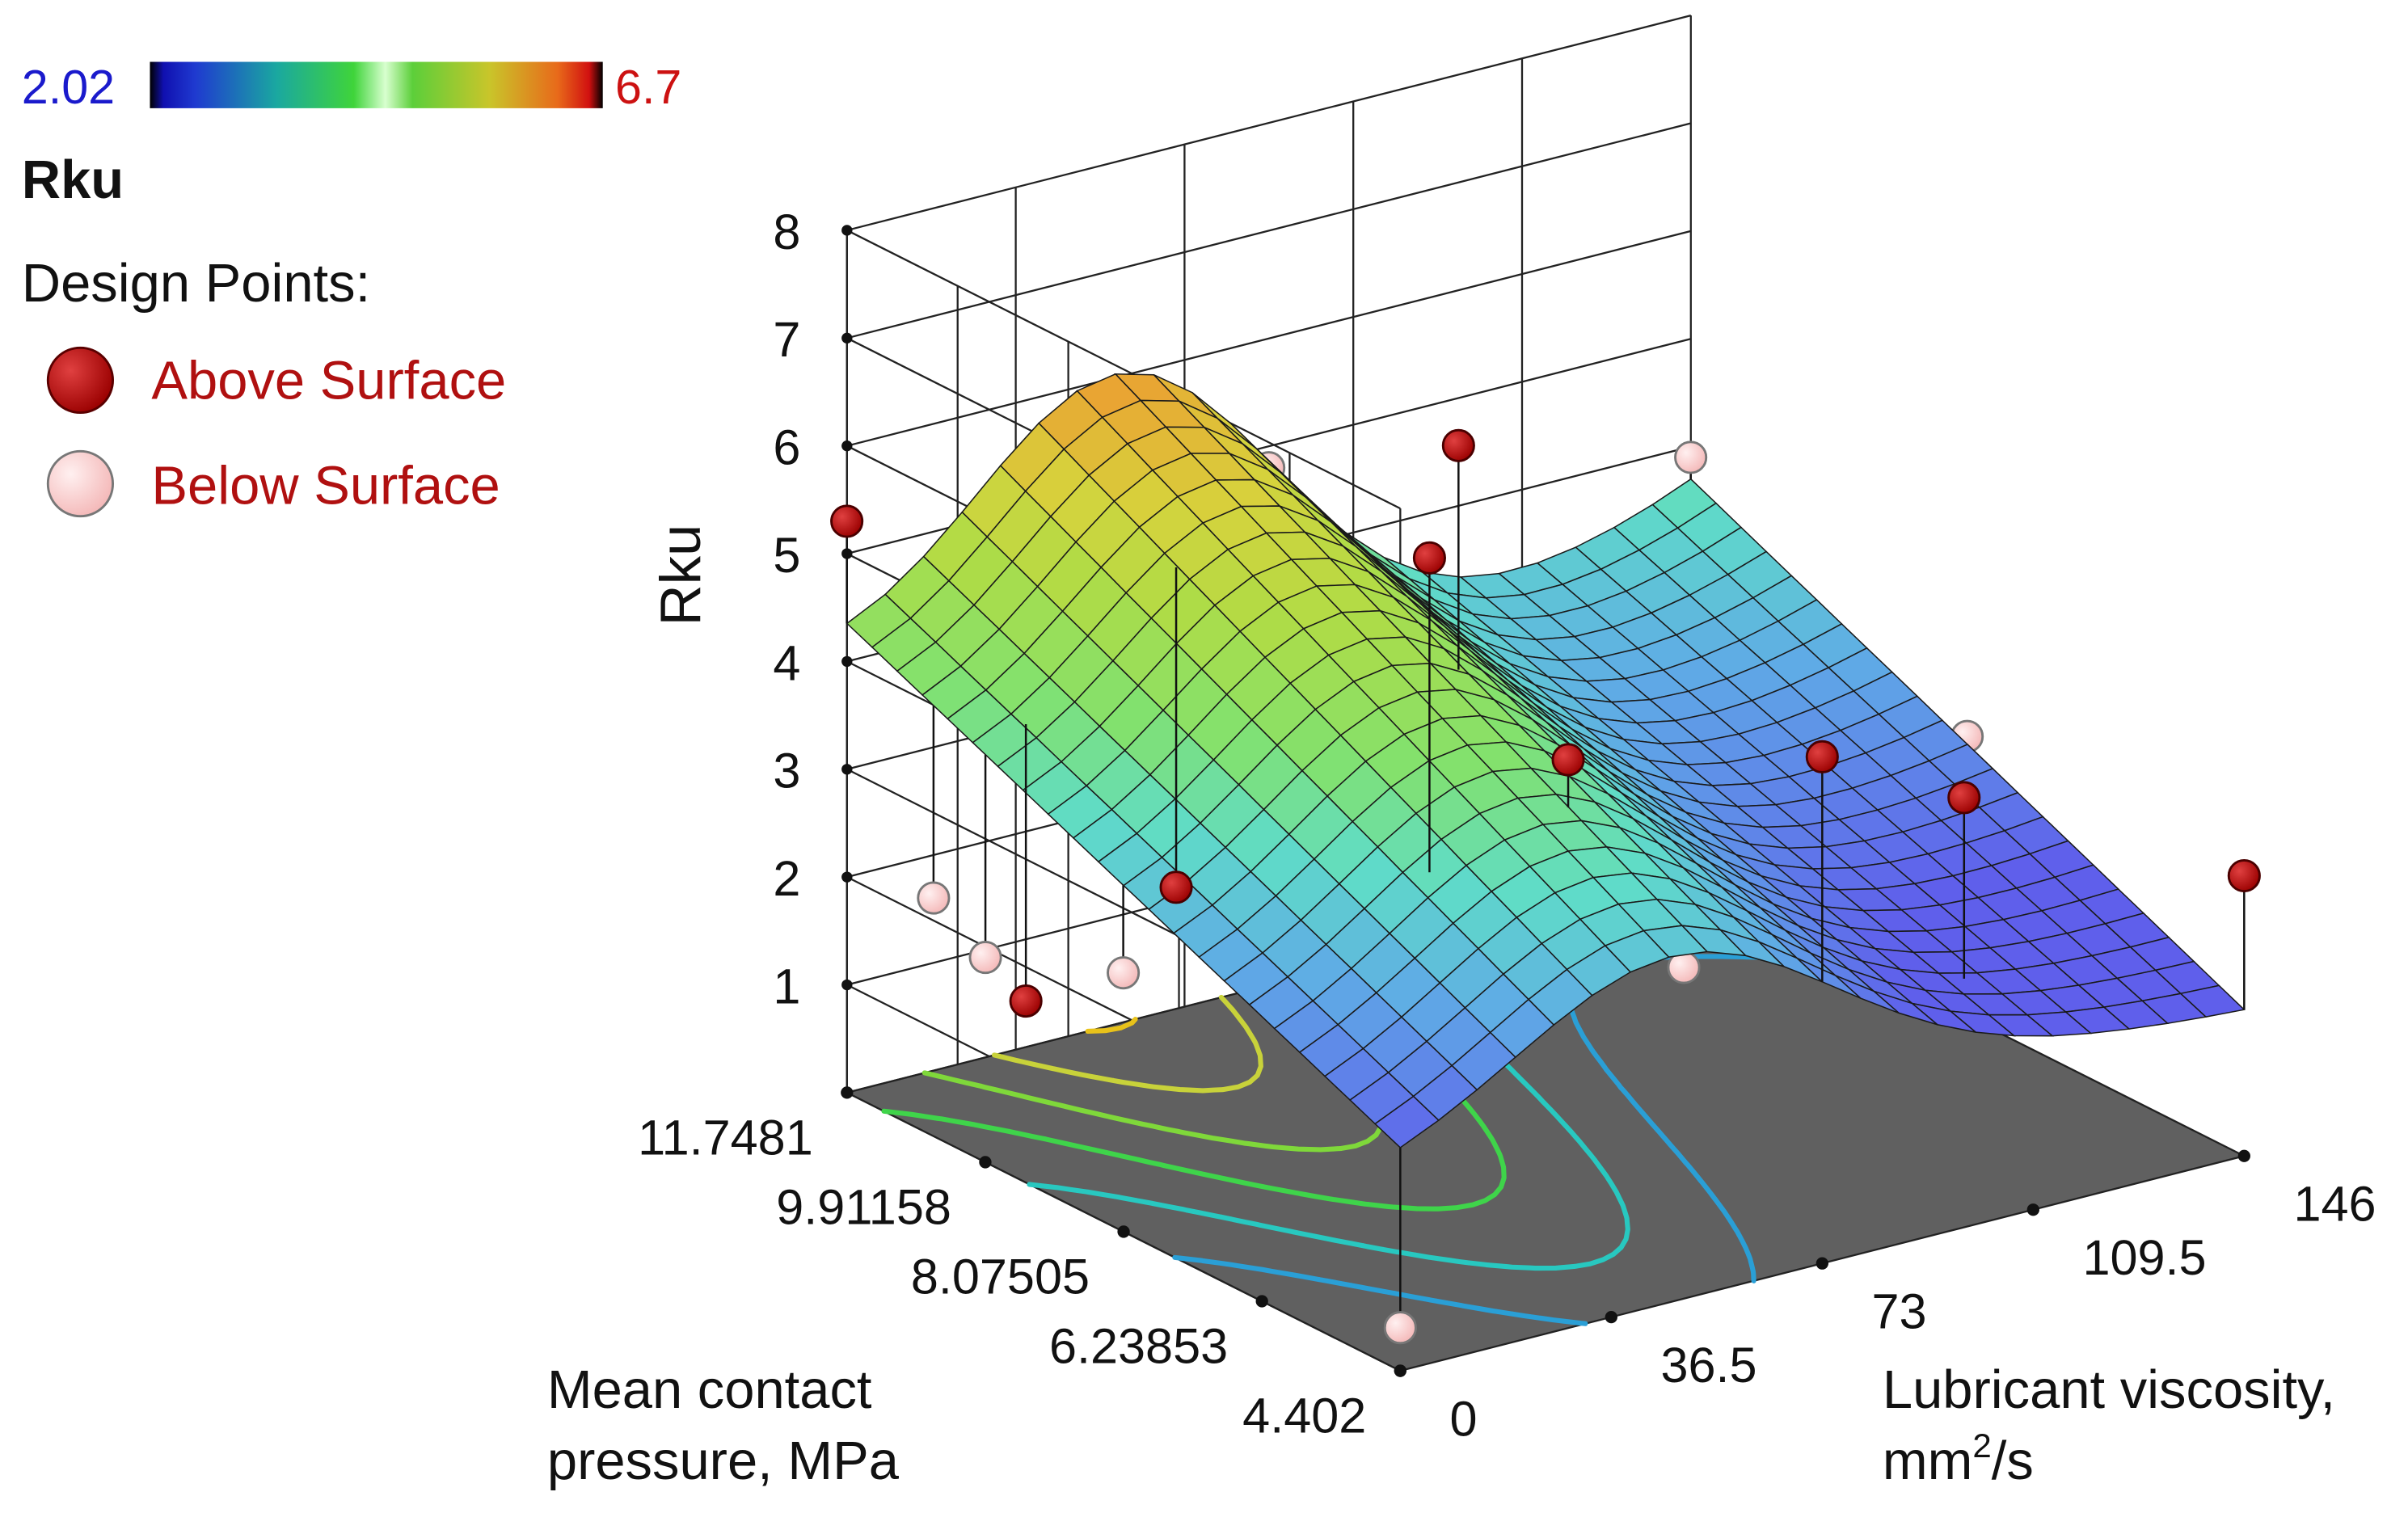 The height and width of the screenshot is (1513, 2408). I want to click on z-tick-label: 5, so click(786, 555).